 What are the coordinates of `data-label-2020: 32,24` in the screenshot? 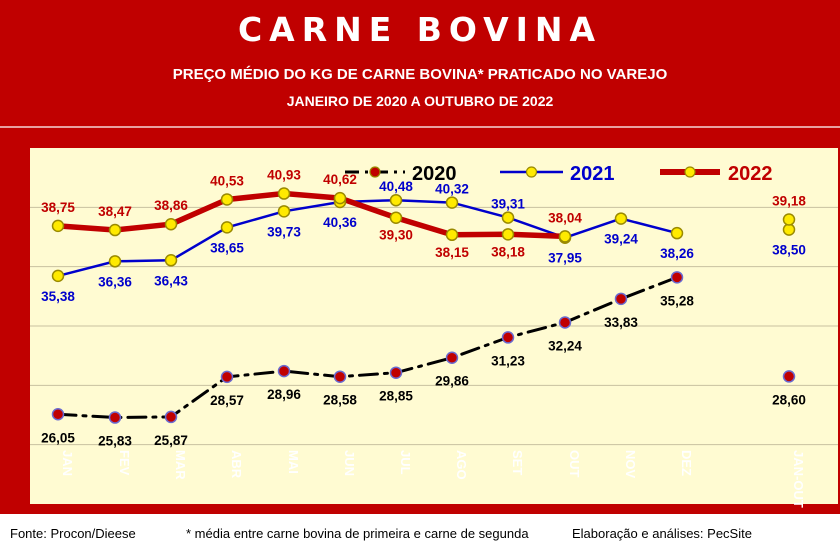 It's located at (565, 345).